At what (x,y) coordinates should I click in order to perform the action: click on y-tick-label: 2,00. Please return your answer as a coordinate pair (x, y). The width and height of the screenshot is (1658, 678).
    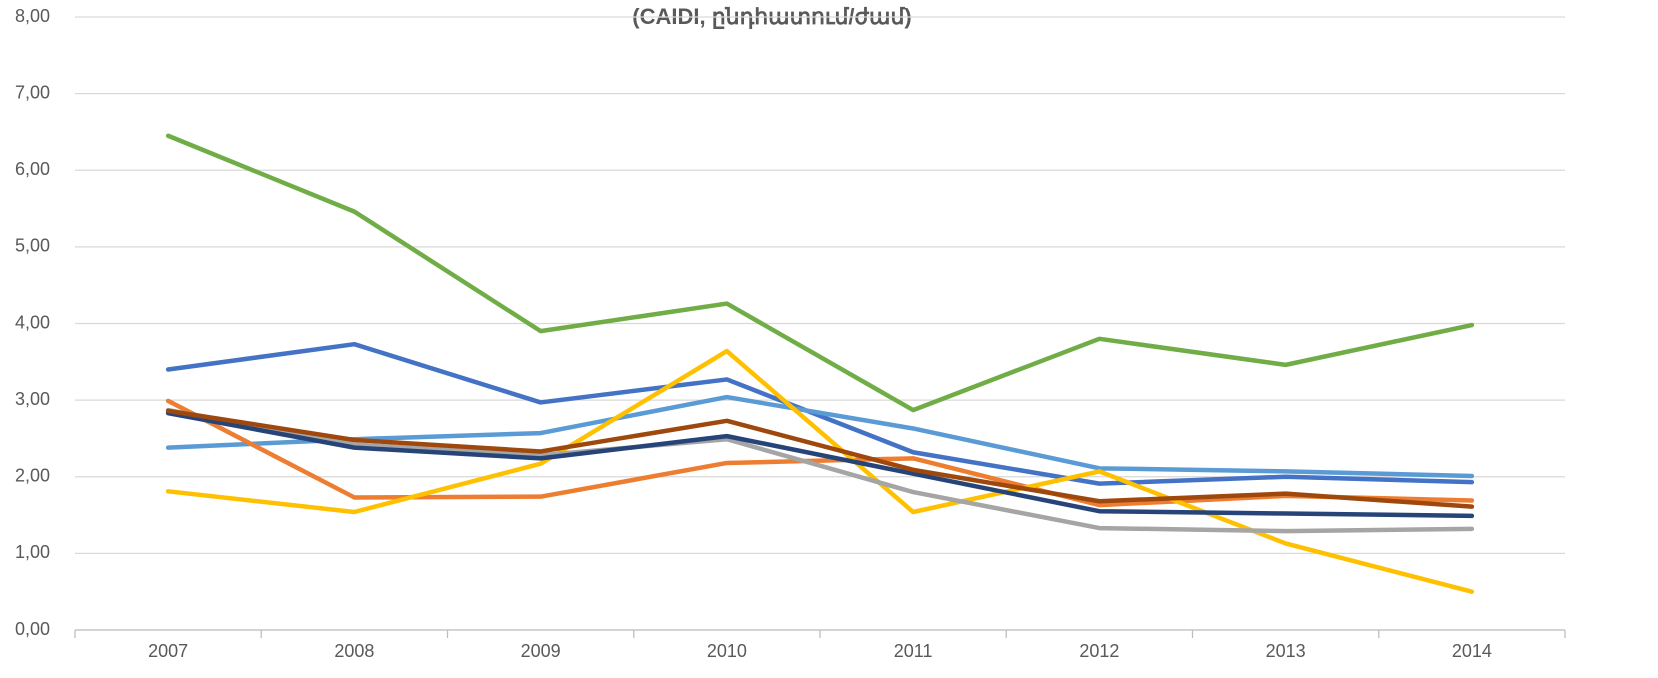
    Looking at the image, I should click on (32, 476).